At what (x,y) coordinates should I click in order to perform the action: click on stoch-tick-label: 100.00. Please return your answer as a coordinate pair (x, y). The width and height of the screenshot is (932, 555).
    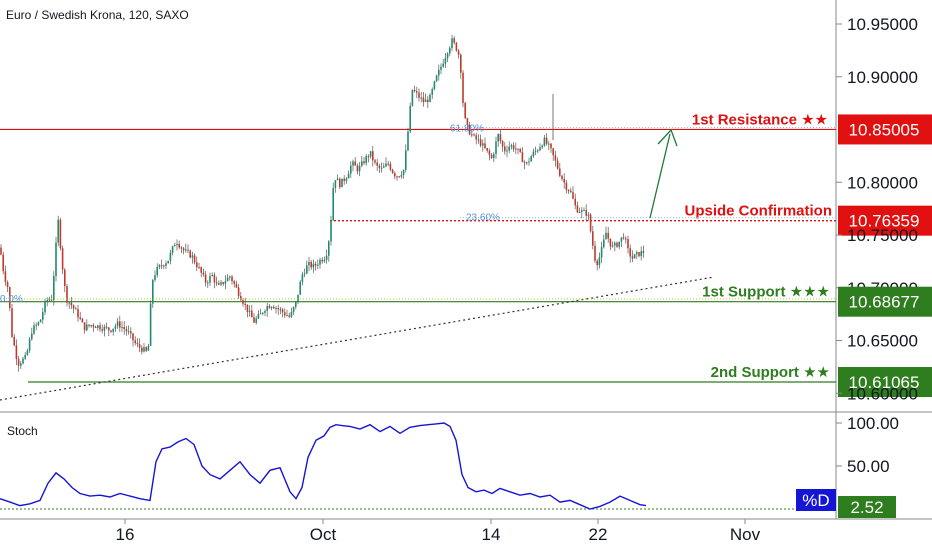
    Looking at the image, I should click on (873, 423).